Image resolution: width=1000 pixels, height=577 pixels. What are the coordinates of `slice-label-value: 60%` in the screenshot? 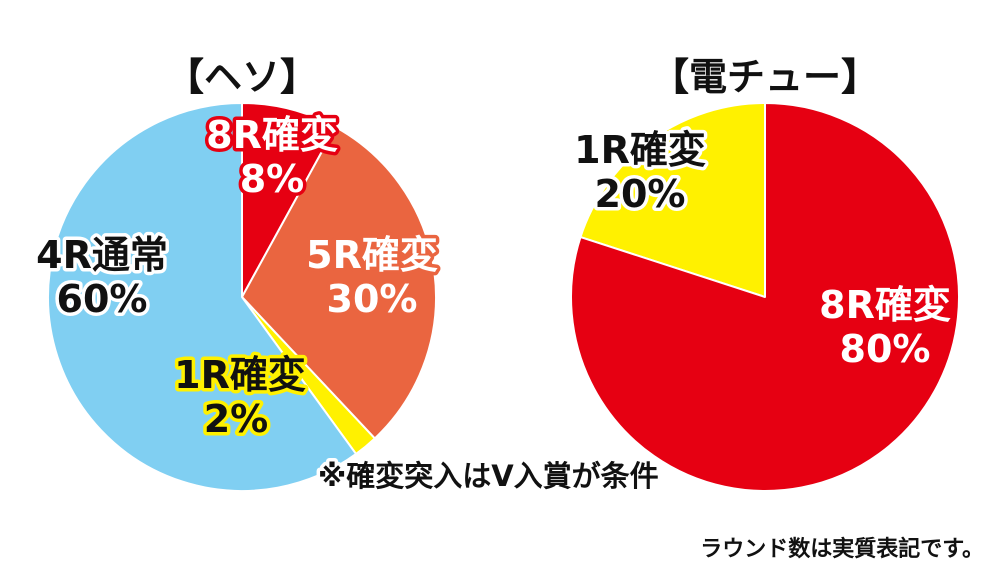 It's located at (102, 299).